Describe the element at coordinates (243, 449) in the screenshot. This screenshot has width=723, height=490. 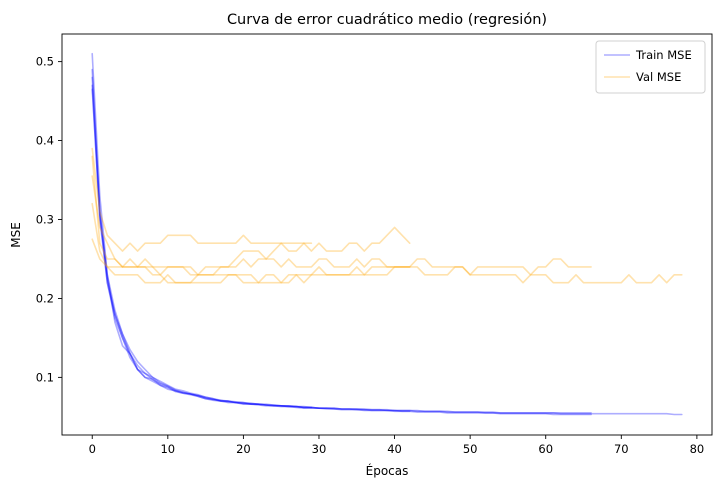
I see `x-tick-label: 20` at that location.